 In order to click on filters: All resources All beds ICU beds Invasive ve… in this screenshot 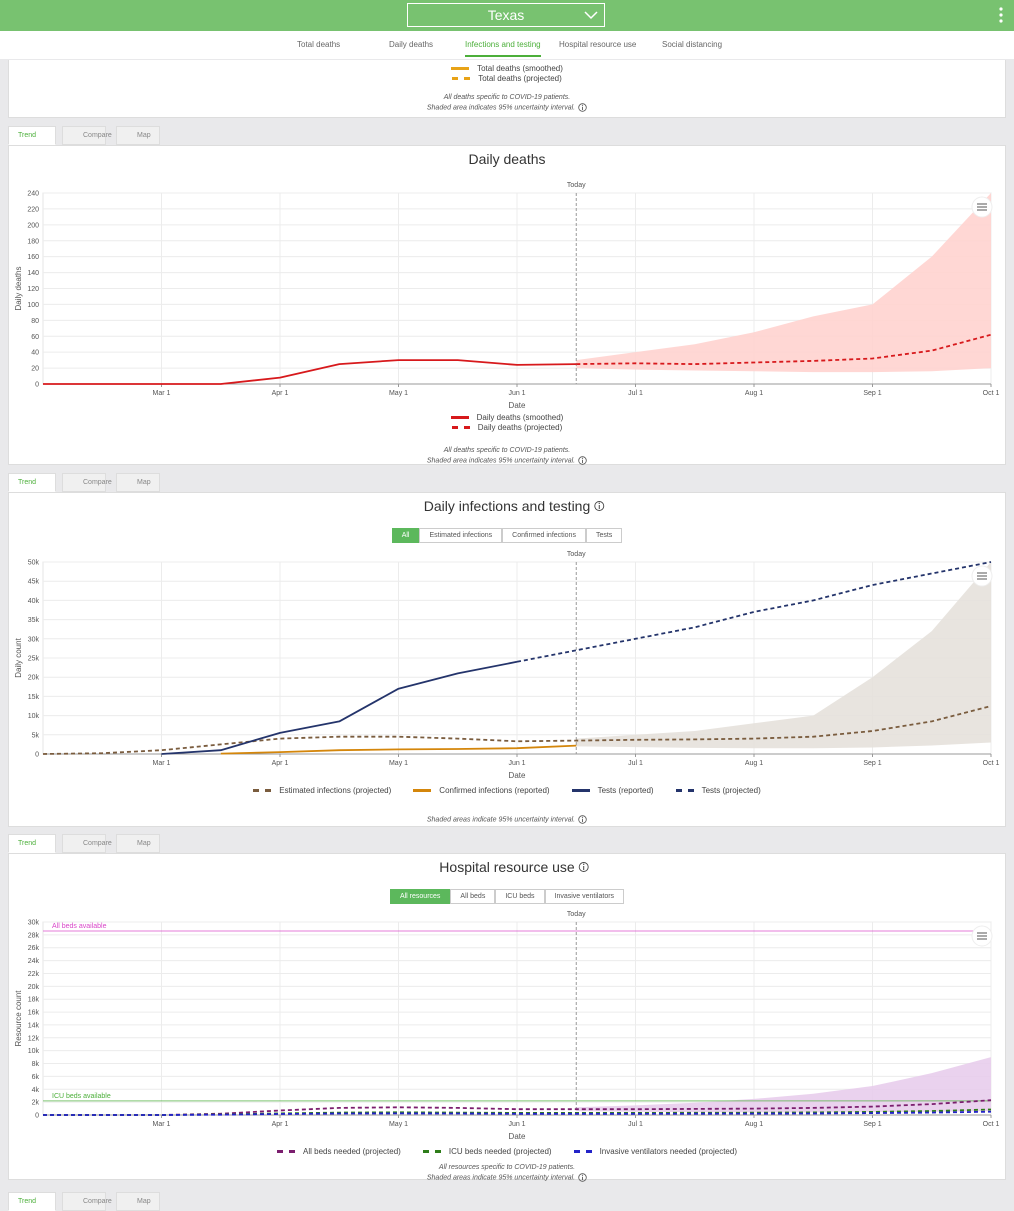, I will do `click(507, 896)`.